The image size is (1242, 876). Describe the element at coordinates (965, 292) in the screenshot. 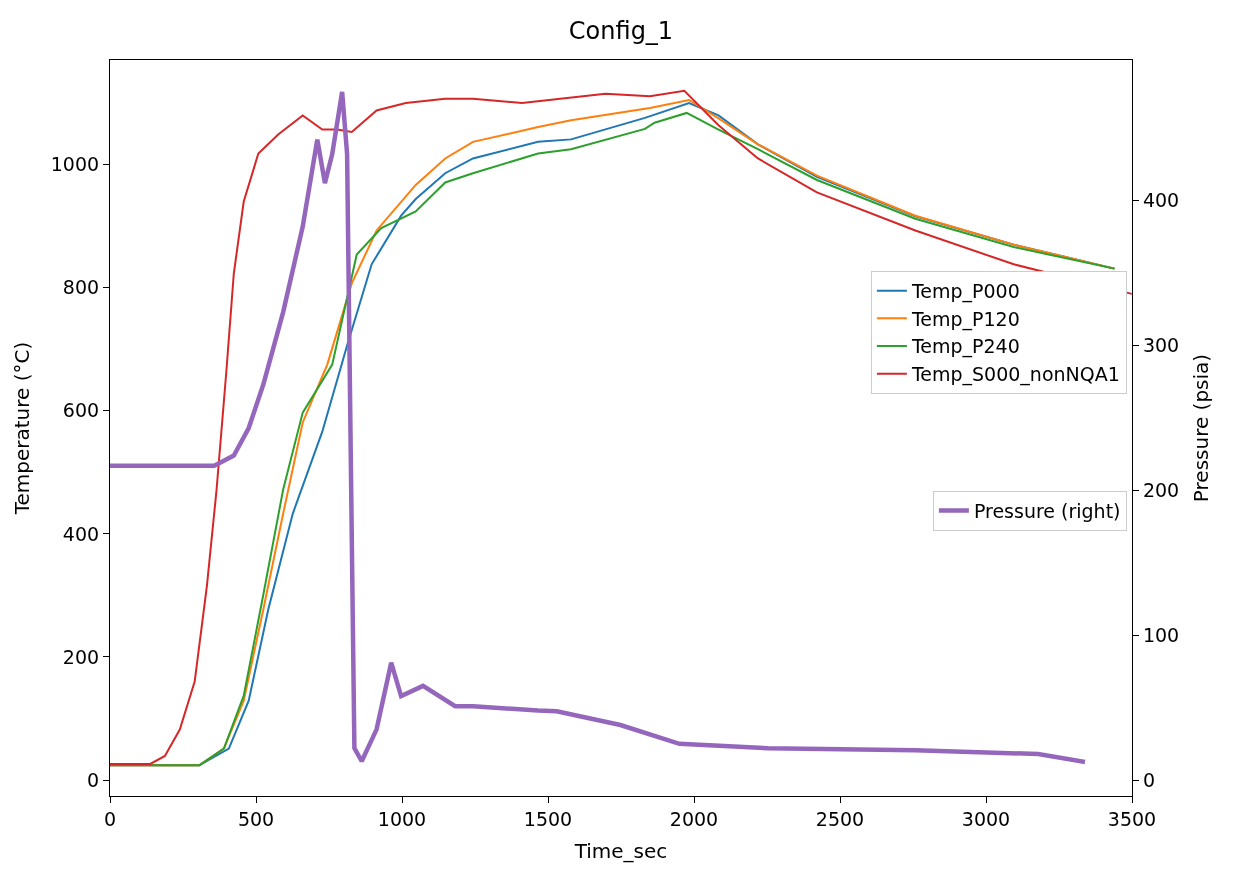

I see `legend-label: Temp_P000` at that location.